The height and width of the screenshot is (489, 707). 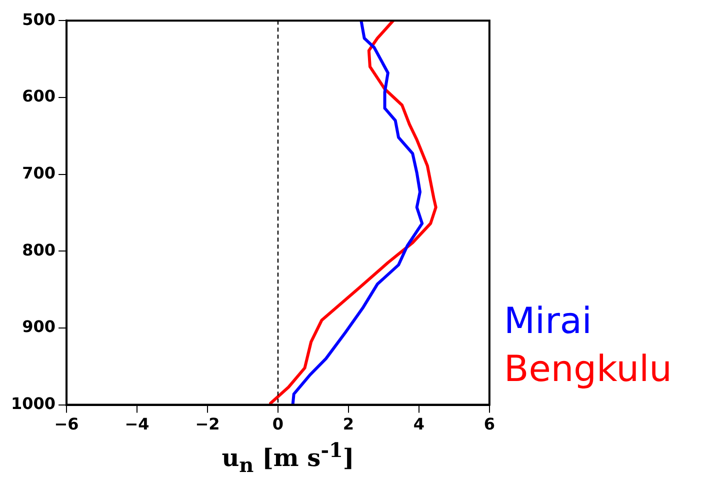 I want to click on x-axis-title: u$_{n}$ [m s$^{-1}$], so click(x=288, y=457).